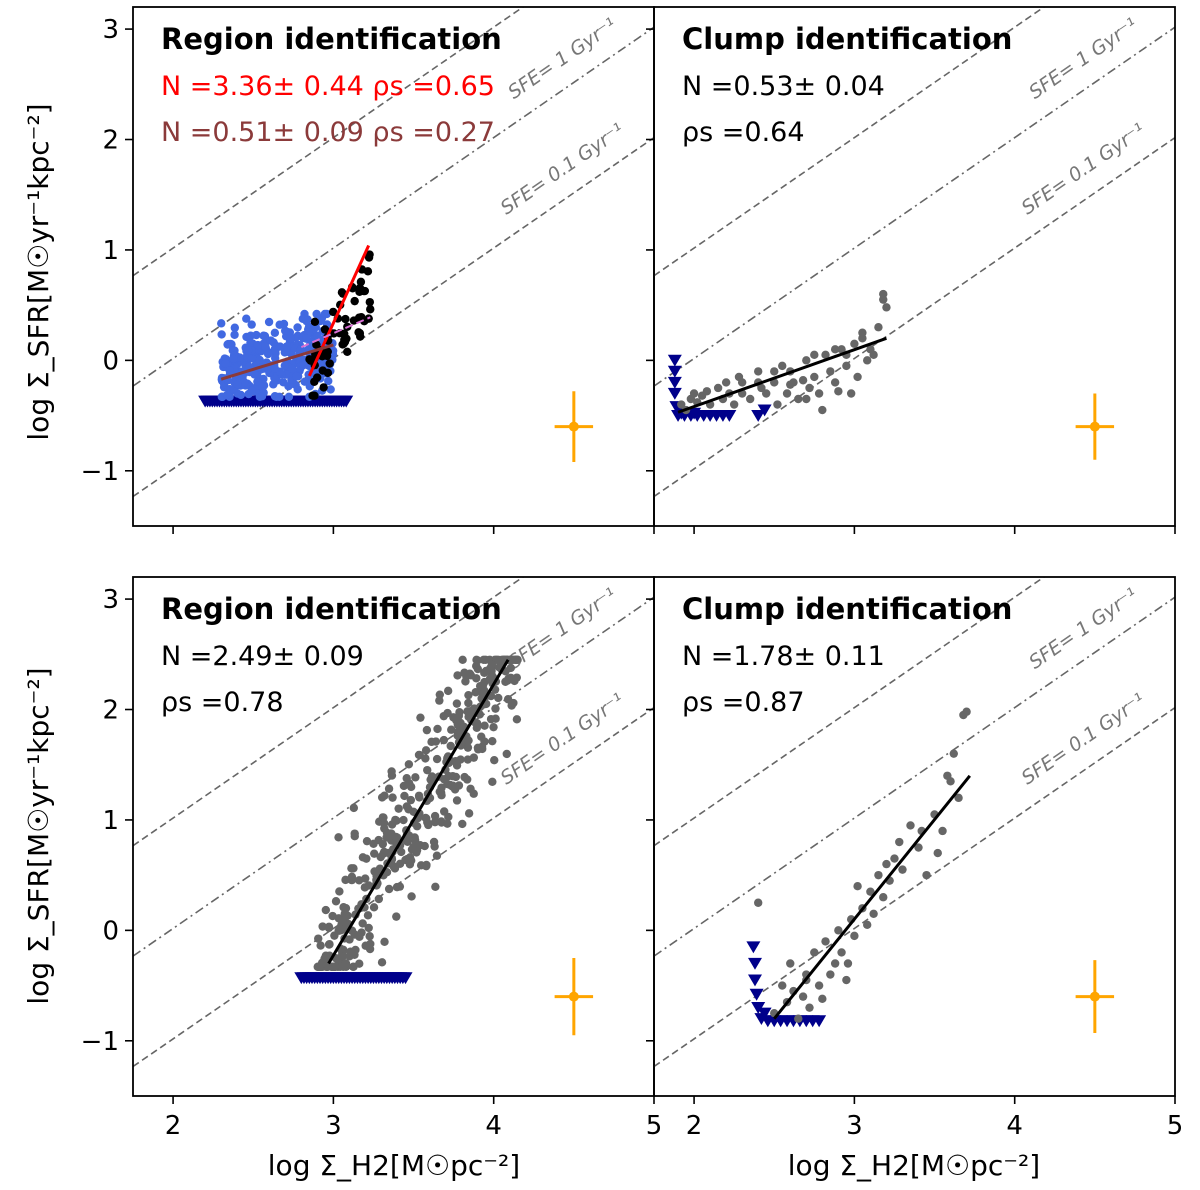 The width and height of the screenshot is (1200, 1190). I want to click on y-tick-label: −1, so click(100, 1042).